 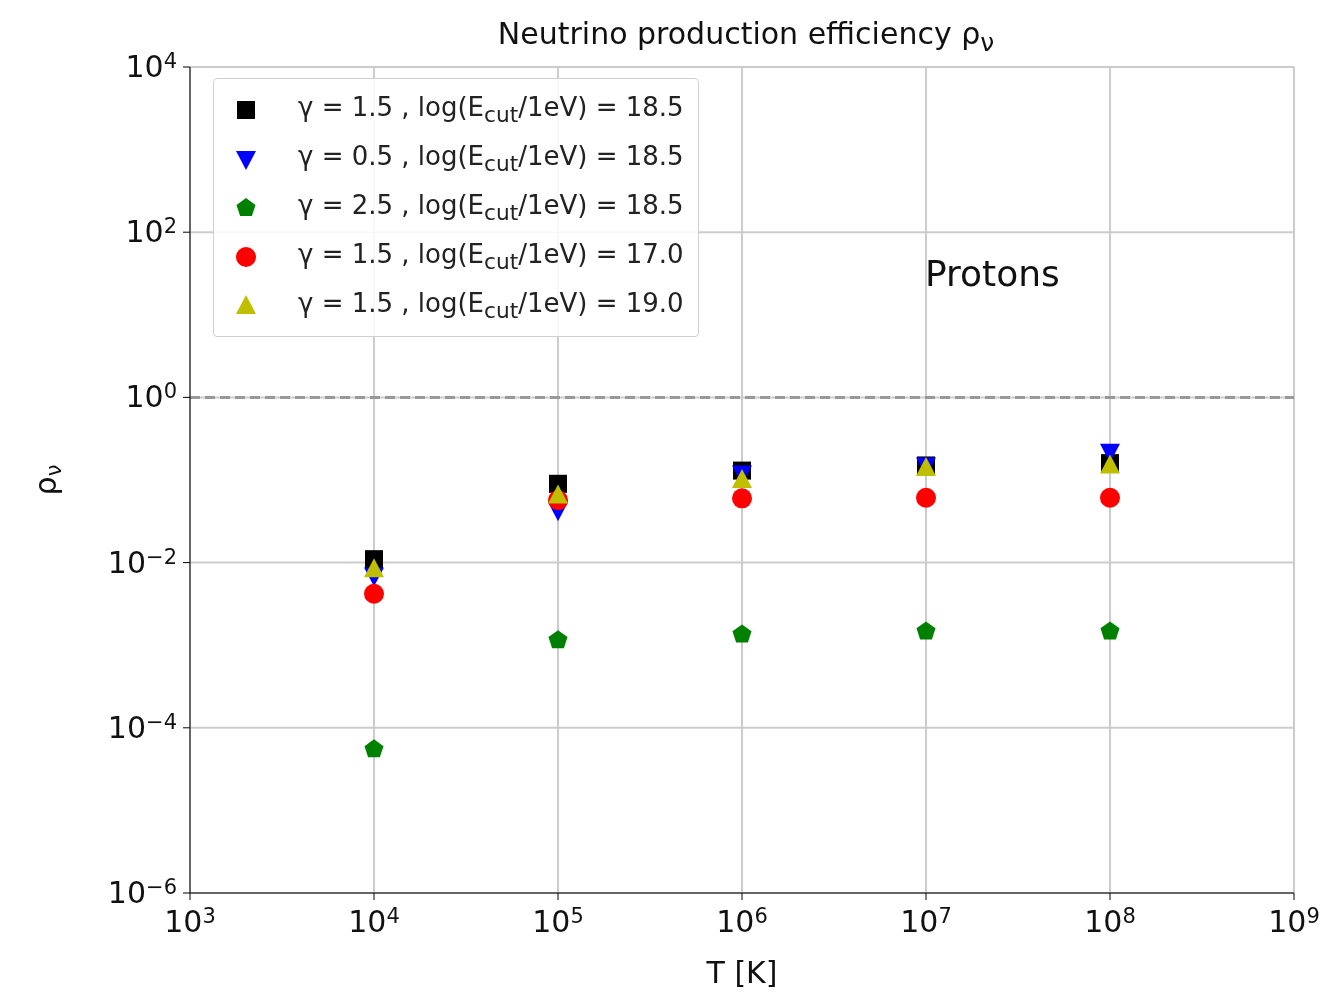 I want to click on y-tick-label: 10$^{2}$, so click(x=151, y=231).